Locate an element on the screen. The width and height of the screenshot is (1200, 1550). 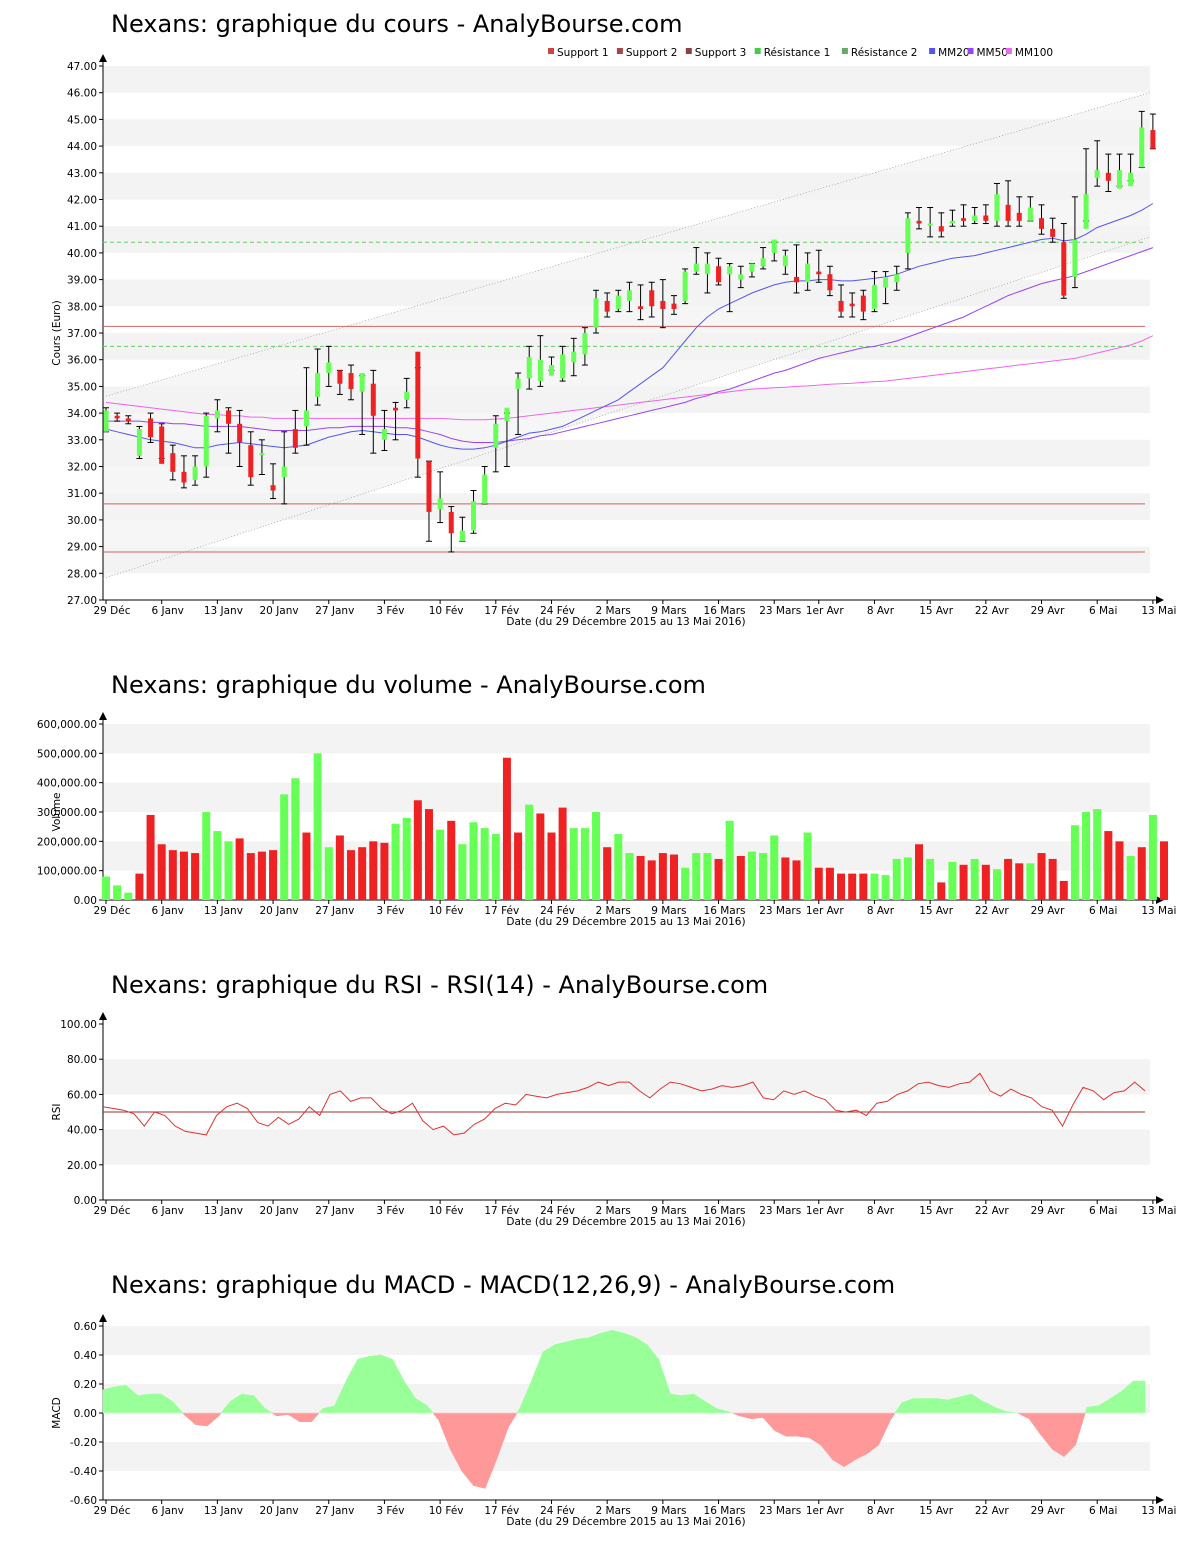
legend-label: MM50 is located at coordinates (992, 53).